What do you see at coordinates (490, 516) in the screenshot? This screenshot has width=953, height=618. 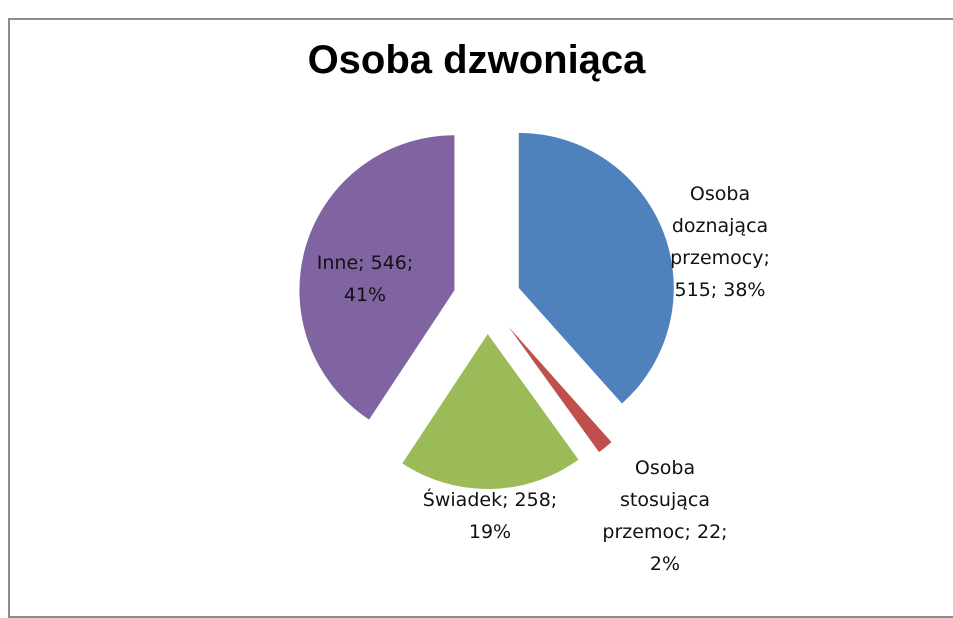 I see `data-label: Świadek; 258; 19%` at bounding box center [490, 516].